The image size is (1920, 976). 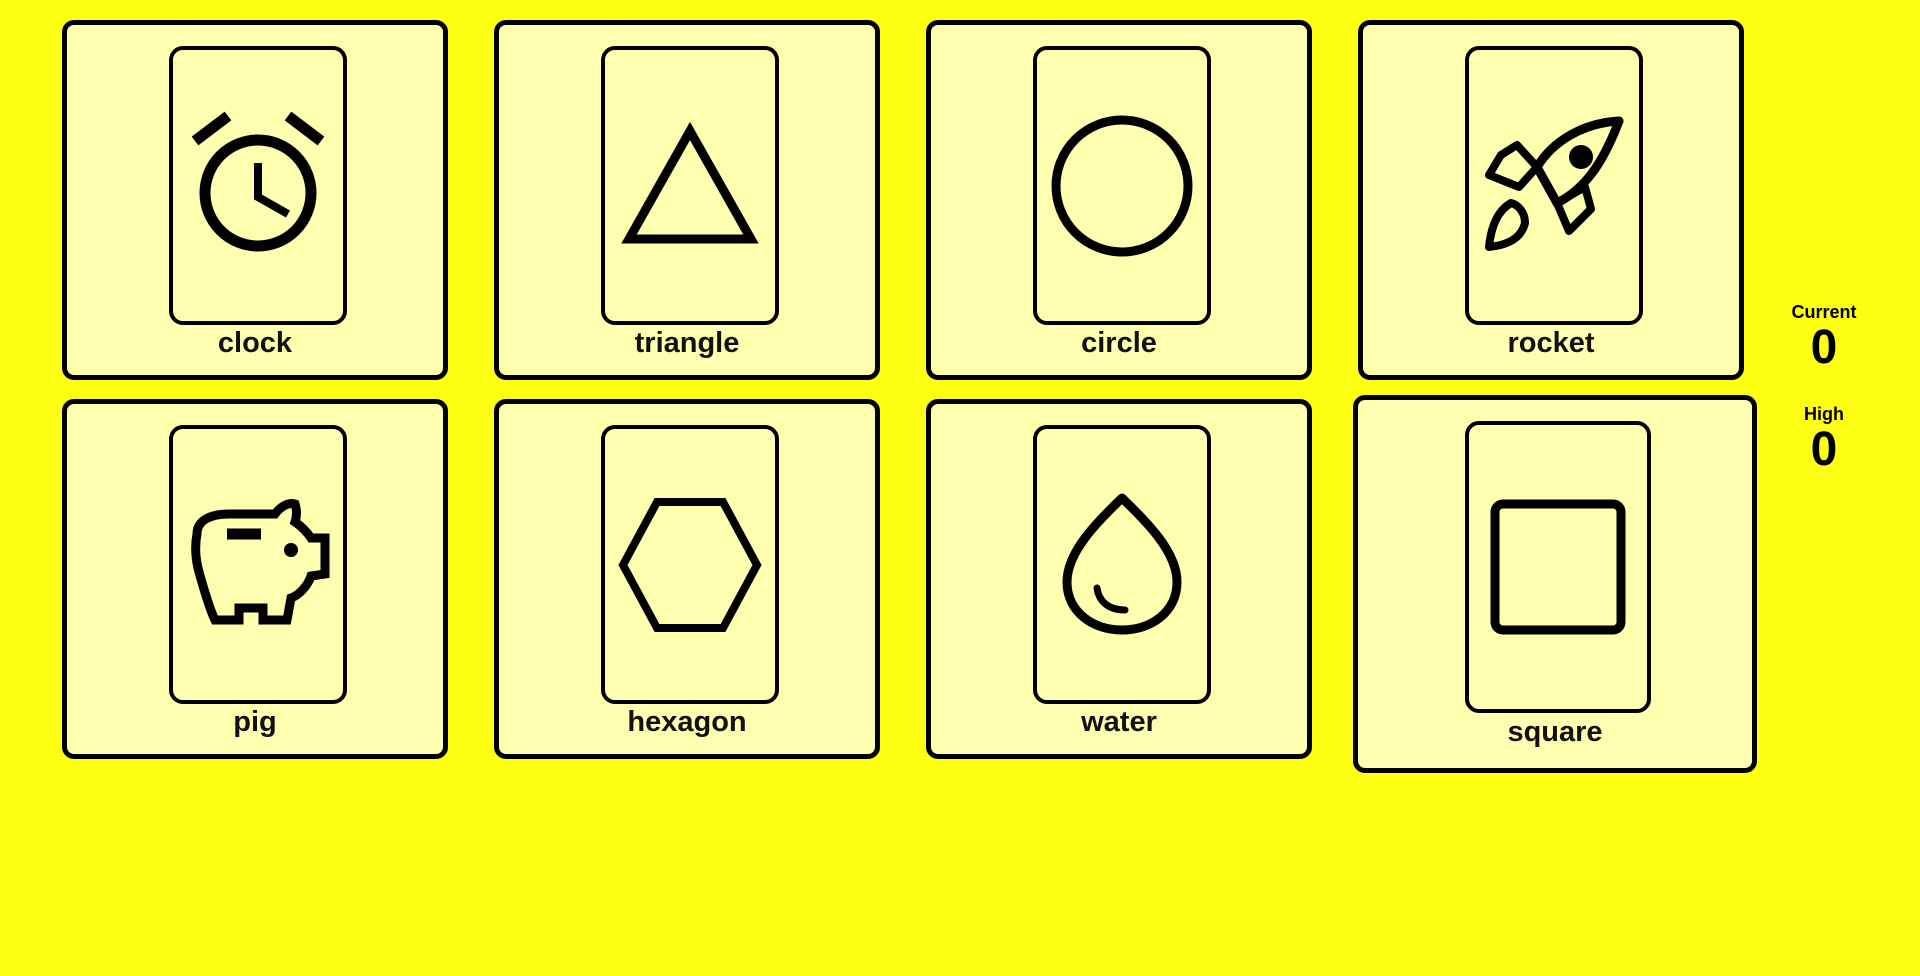 I want to click on current-score: Current 0, so click(x=1824, y=337).